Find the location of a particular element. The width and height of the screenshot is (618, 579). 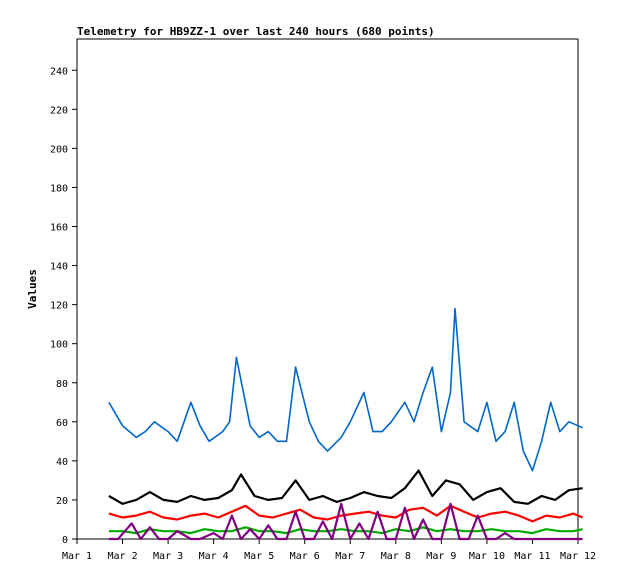

y-tick-label: 200 is located at coordinates (59, 149).